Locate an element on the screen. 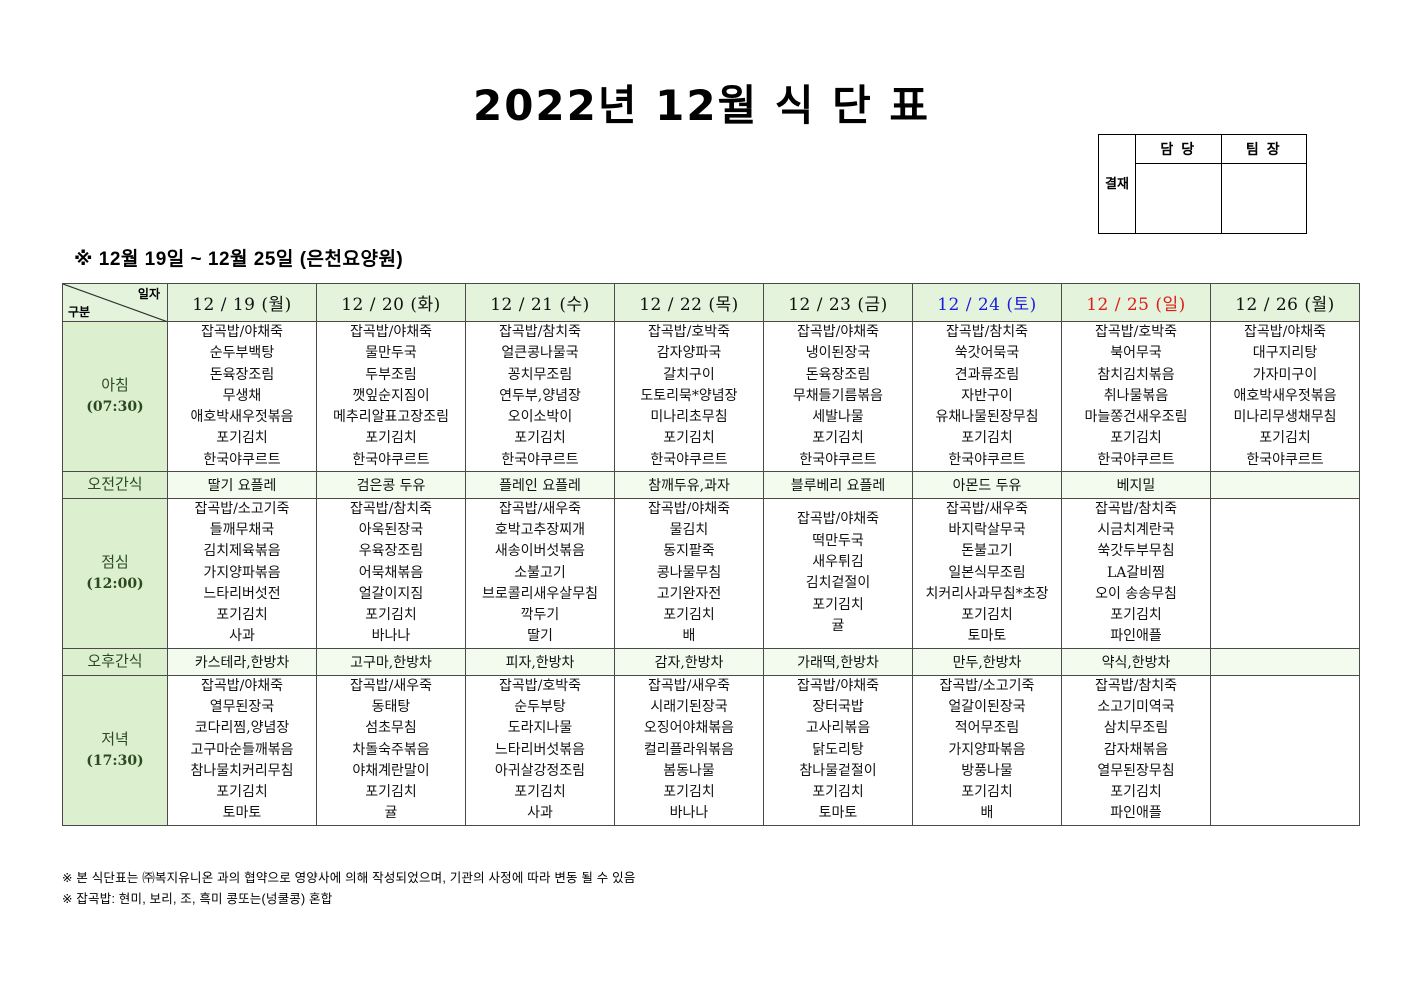  dish-item: 얼갈이지짐 is located at coordinates (391, 593).